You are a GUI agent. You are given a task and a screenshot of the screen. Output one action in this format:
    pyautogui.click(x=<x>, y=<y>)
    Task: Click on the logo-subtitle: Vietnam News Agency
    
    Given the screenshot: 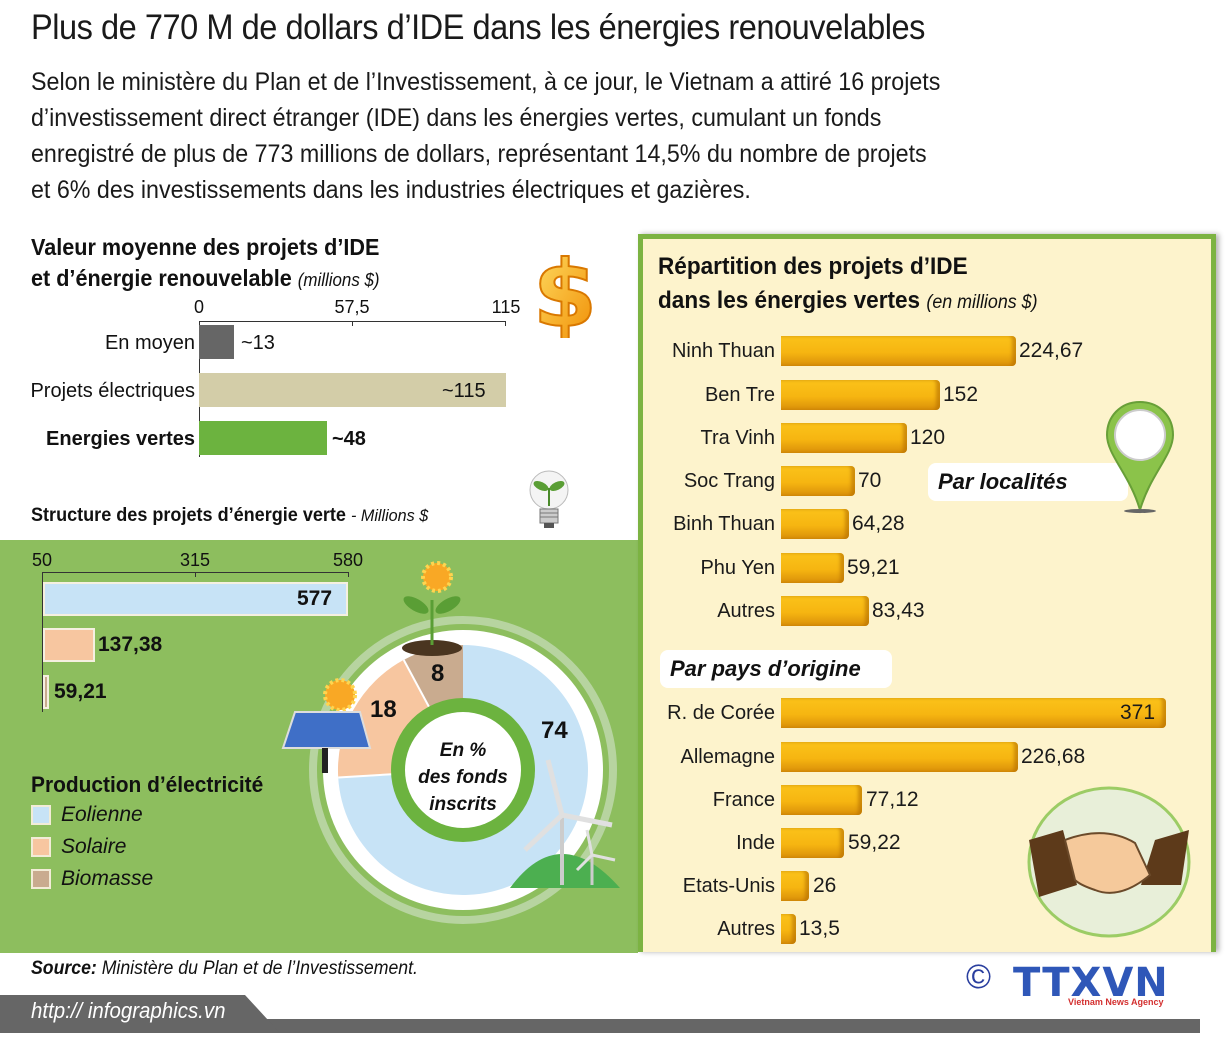 What is the action you would take?
    pyautogui.click(x=1116, y=1002)
    